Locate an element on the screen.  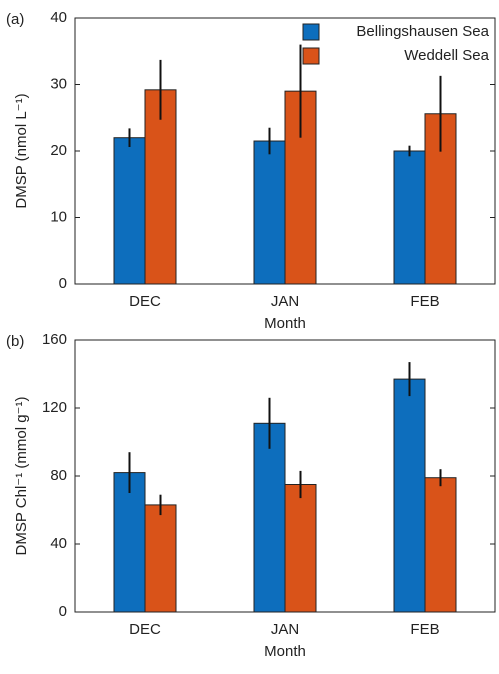
legend-label: Weddell Sea is located at coordinates (446, 55).